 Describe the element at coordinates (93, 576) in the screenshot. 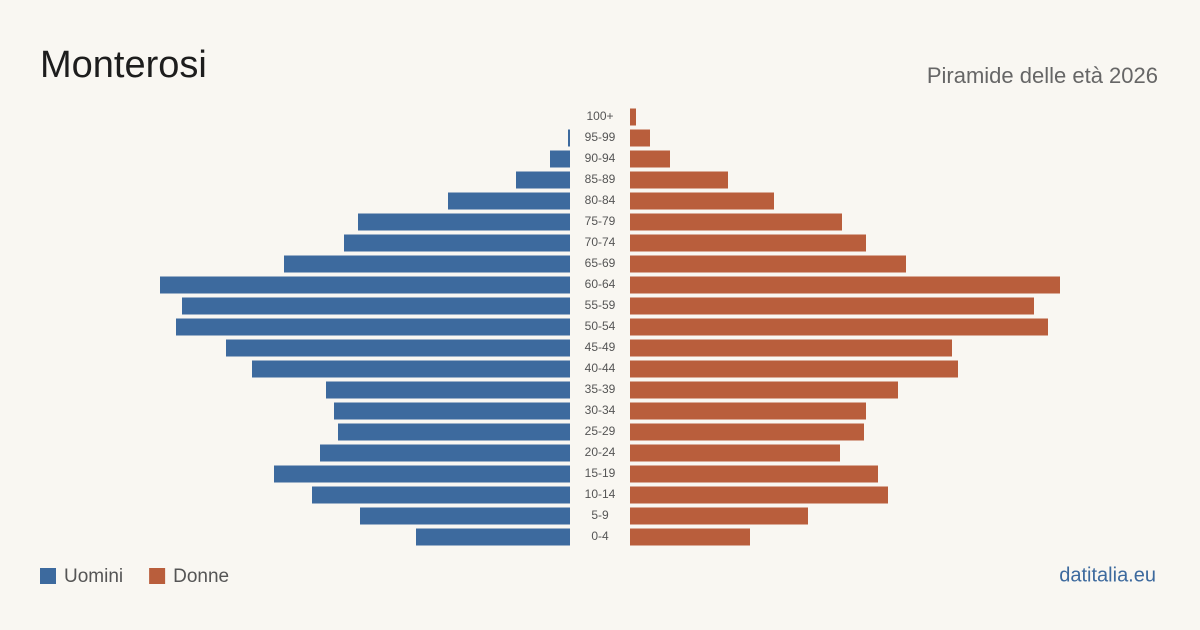

I see `legend-label: Uomini` at that location.